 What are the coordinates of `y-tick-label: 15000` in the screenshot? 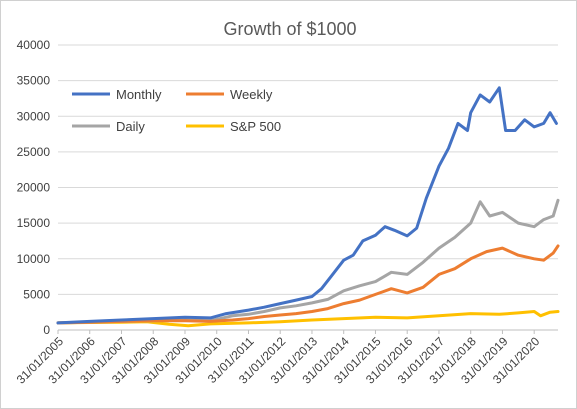 It's located at (34, 223).